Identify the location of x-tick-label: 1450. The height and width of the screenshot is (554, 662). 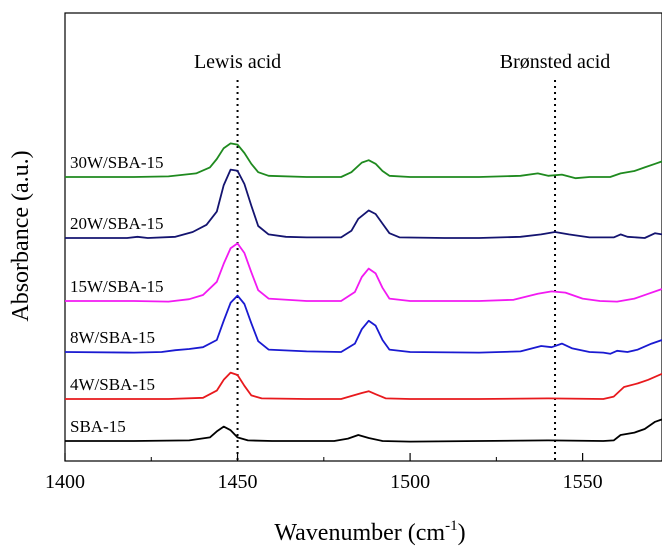
(238, 482).